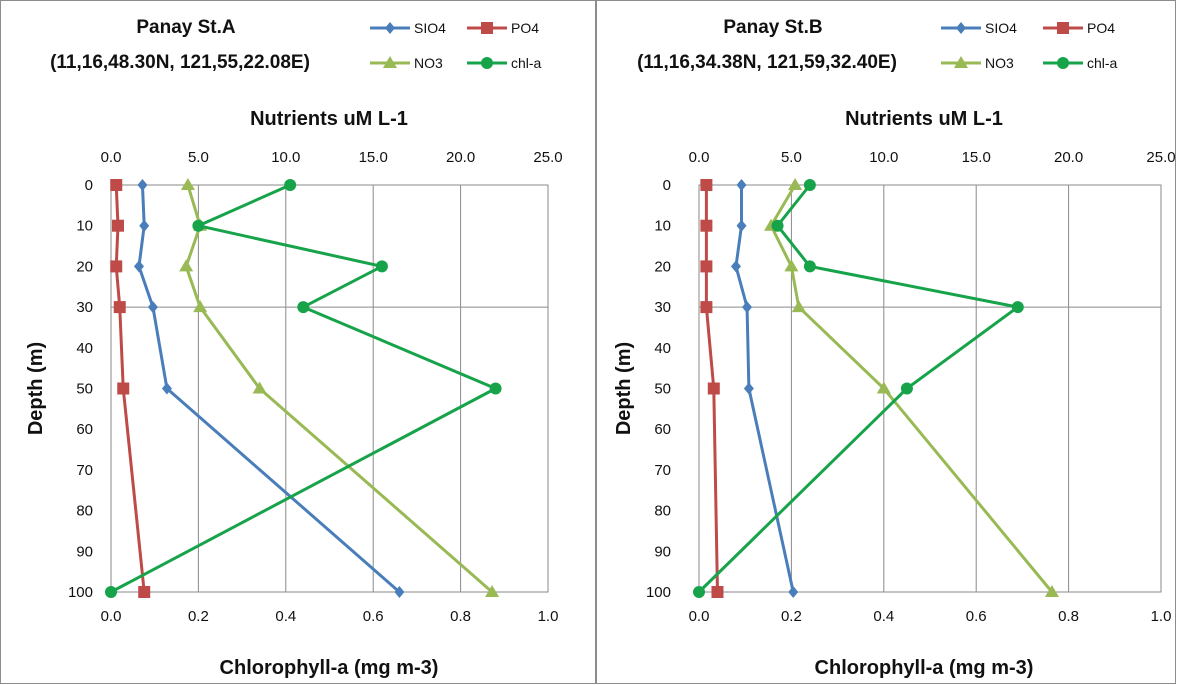 The height and width of the screenshot is (685, 1177). I want to click on bottom-axis-tick-label: 0.2, so click(791, 616).